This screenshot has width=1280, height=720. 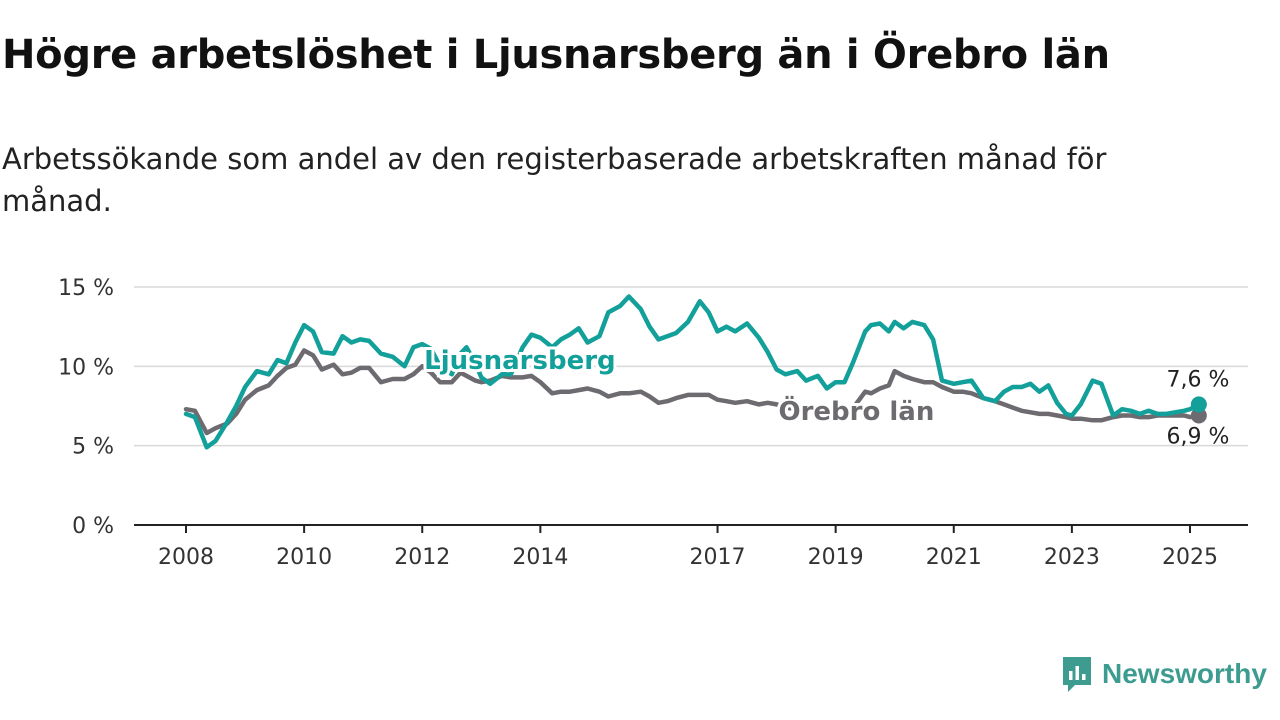 I want to click on series-labels: 7,6 % 6,9 % Ljusnarsberg Örebro län, so click(x=825, y=396).